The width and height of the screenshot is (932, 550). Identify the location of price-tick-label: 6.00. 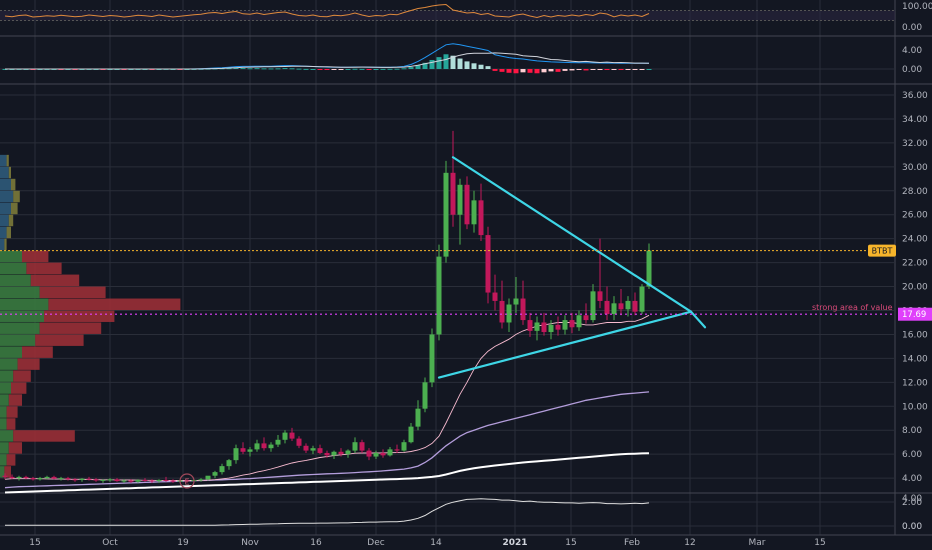
(912, 455).